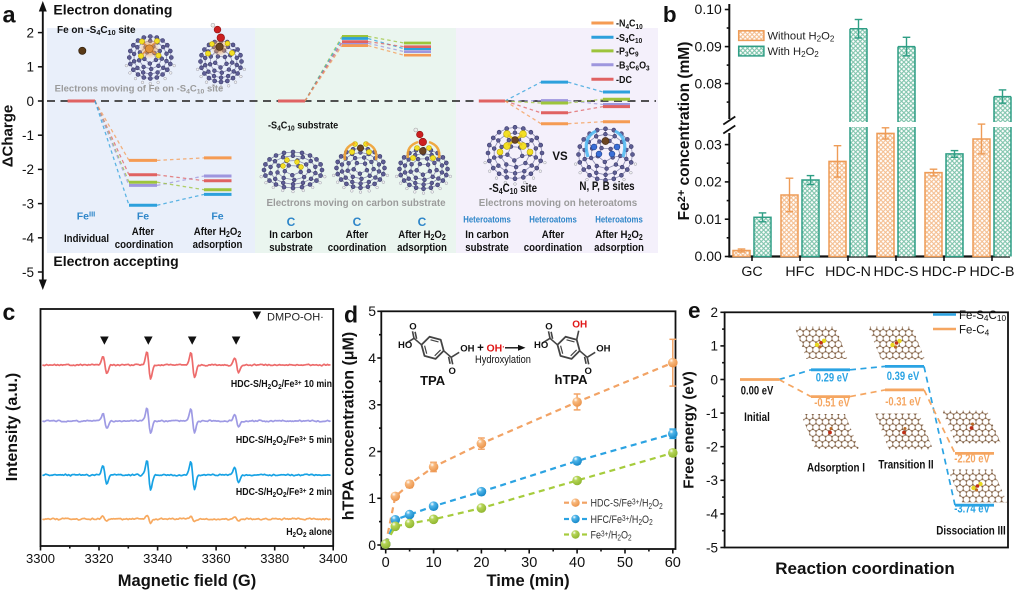 Image resolution: width=1015 pixels, height=602 pixels. I want to click on svg-text: 3300, so click(40, 558).